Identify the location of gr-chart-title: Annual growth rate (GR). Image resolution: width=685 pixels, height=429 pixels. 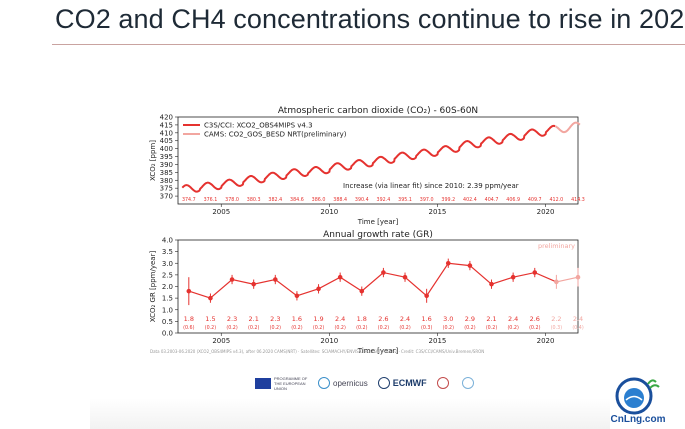
(378, 235).